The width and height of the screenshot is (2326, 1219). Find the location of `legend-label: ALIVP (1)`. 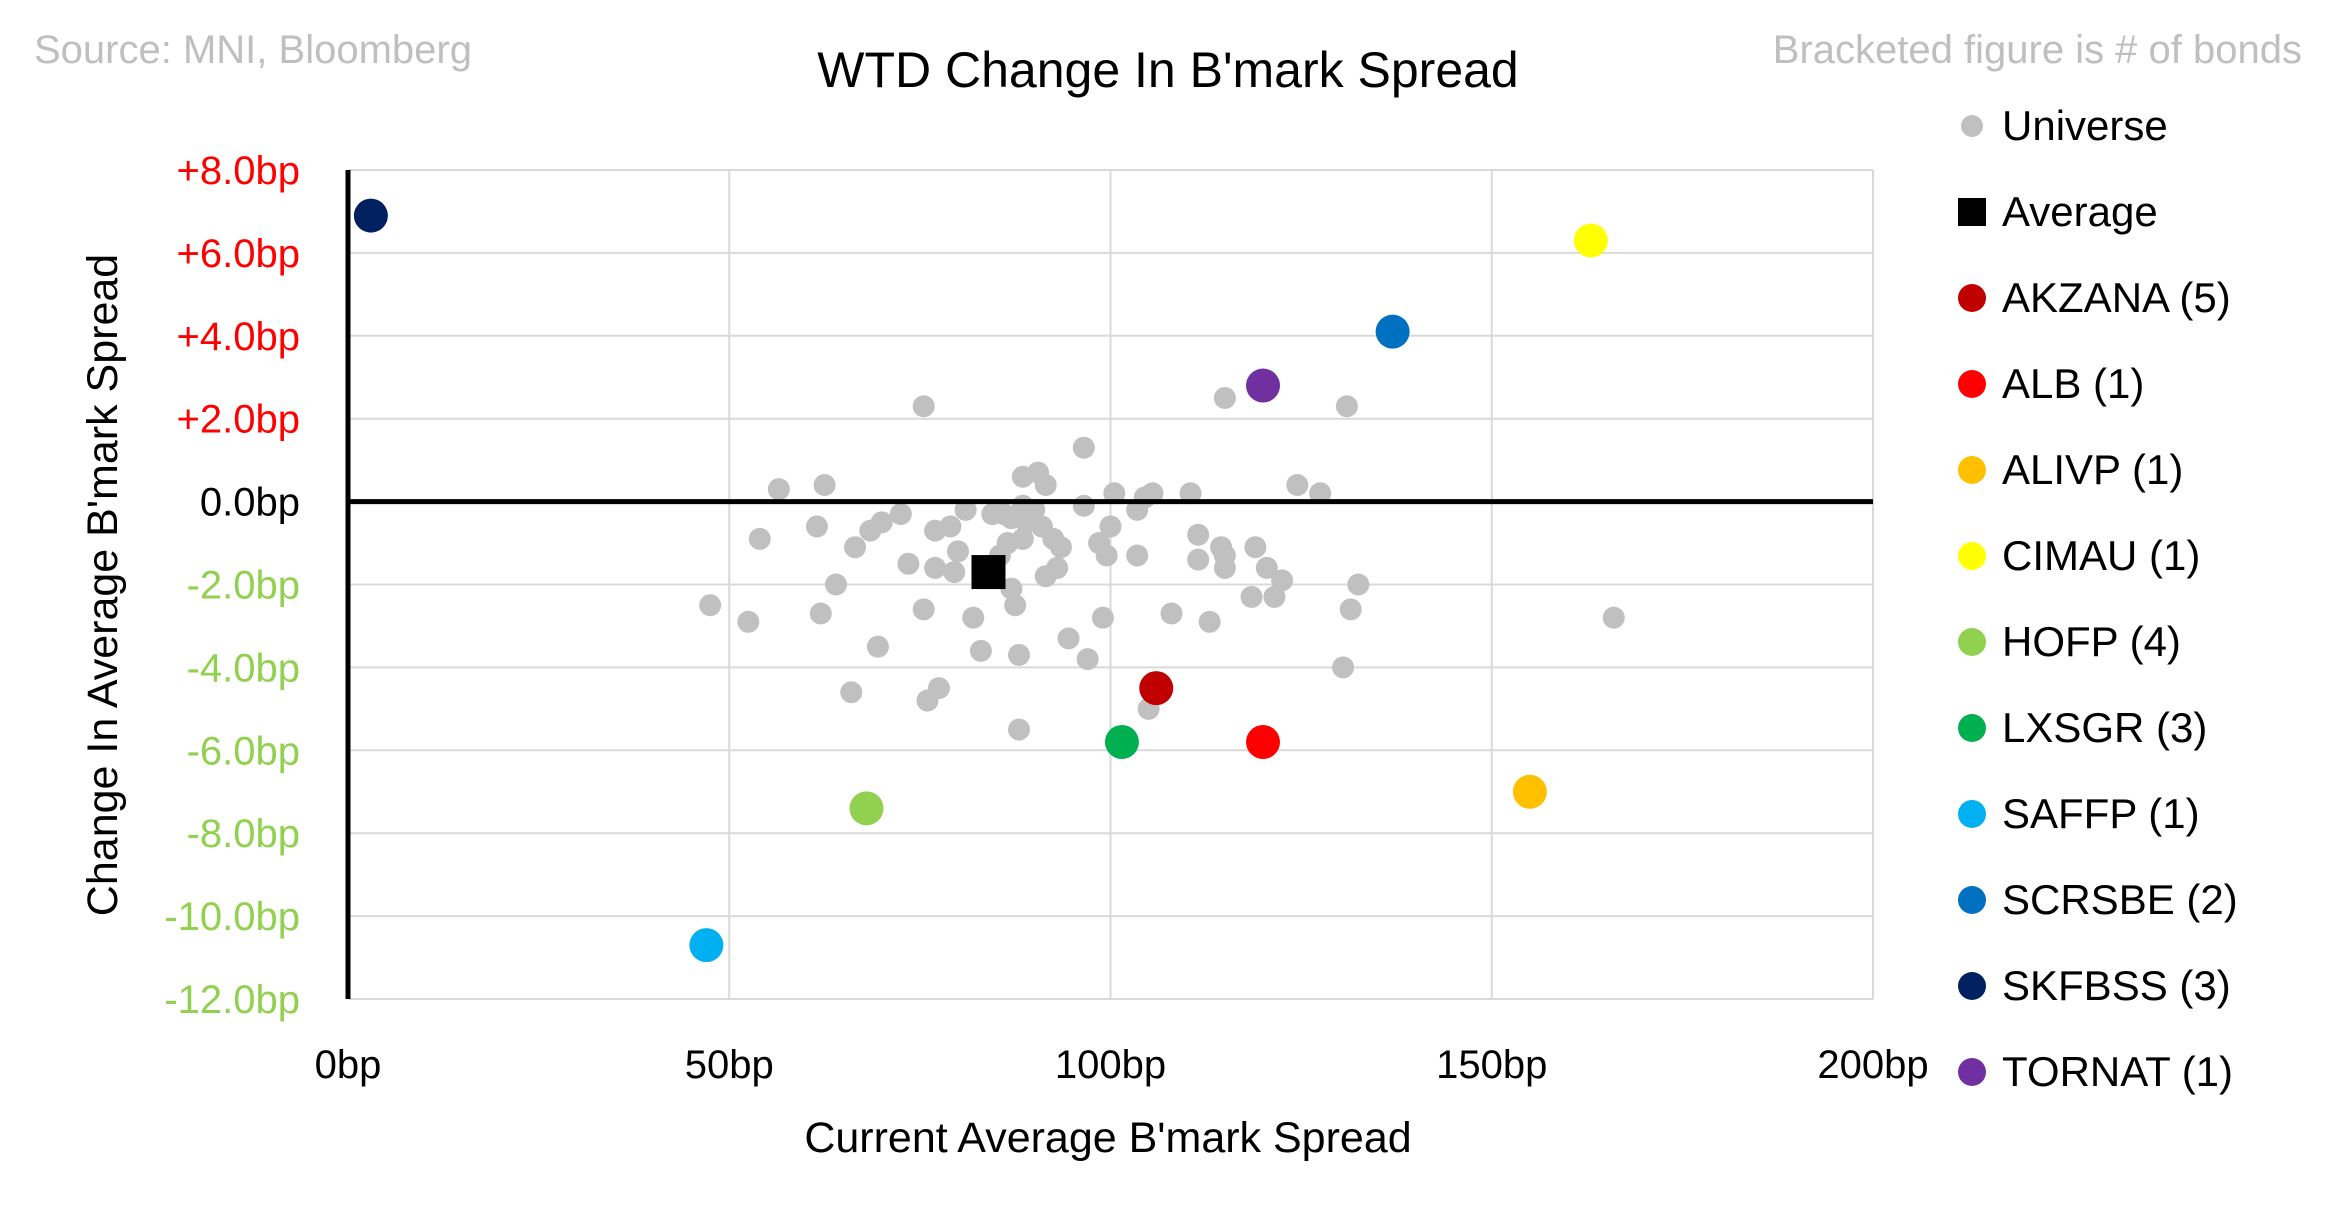

legend-label: ALIVP (1) is located at coordinates (2092, 469).